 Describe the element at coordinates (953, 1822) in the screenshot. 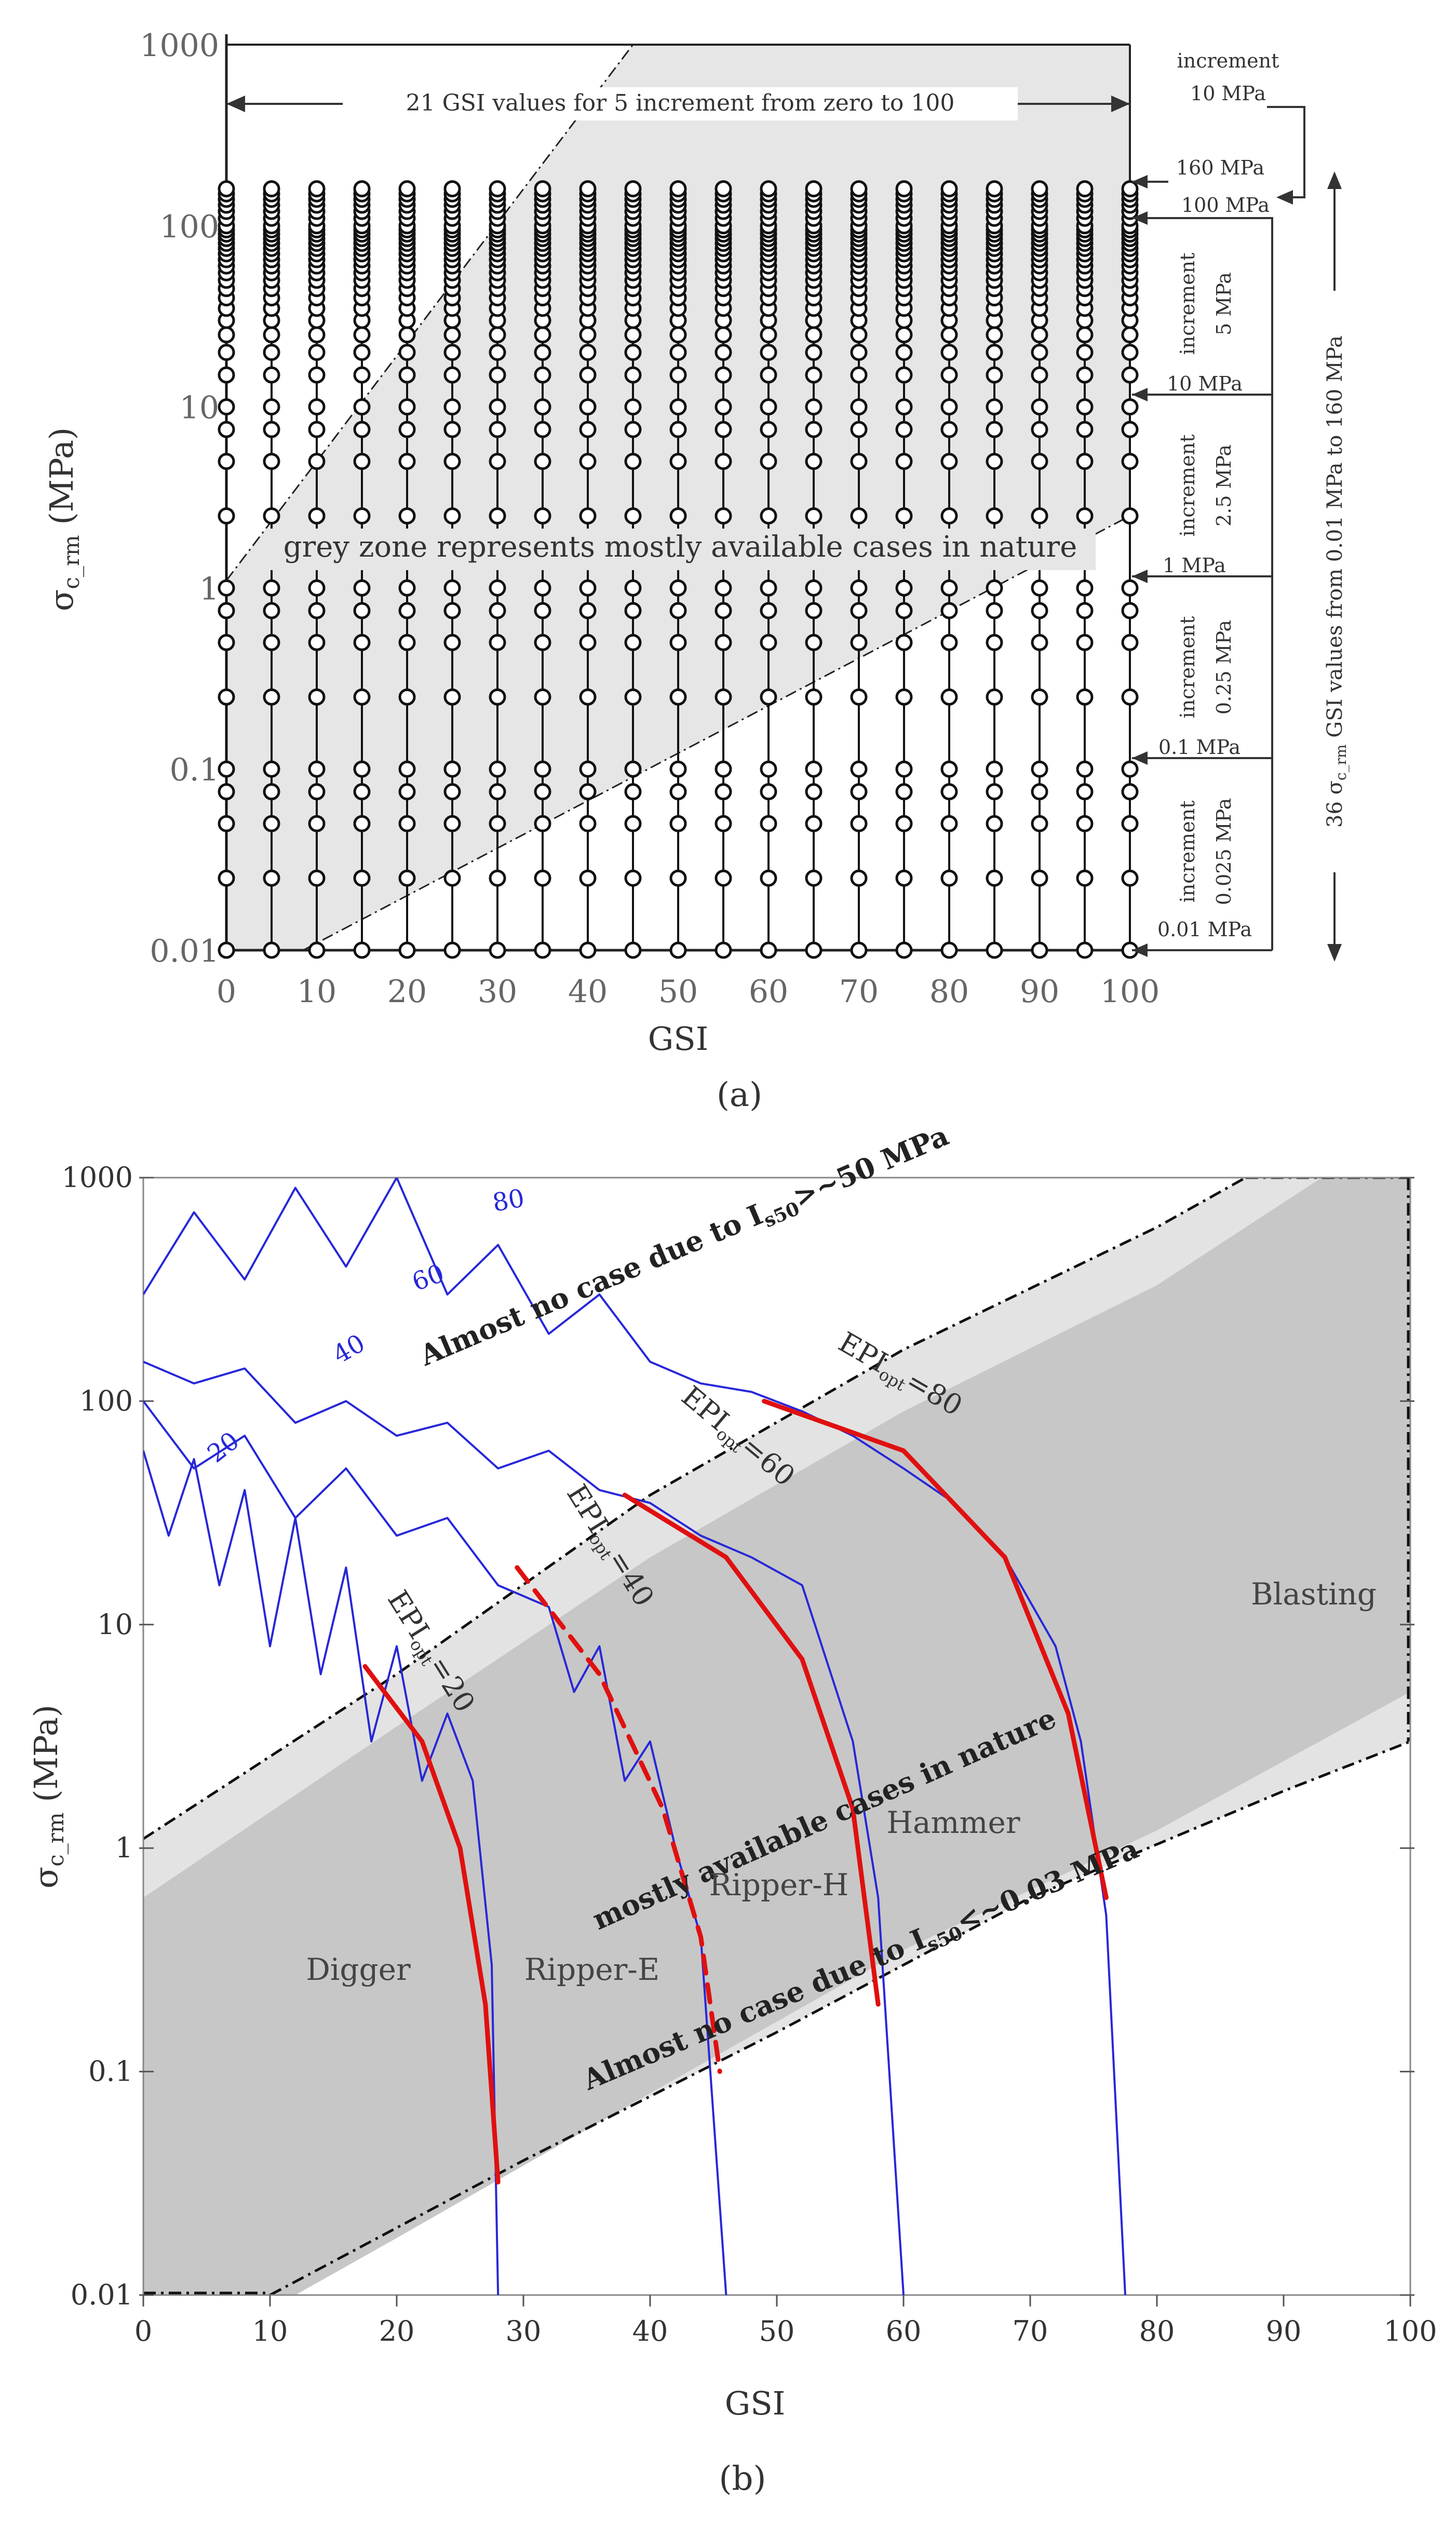

I see `region-hammer: Hammer` at that location.